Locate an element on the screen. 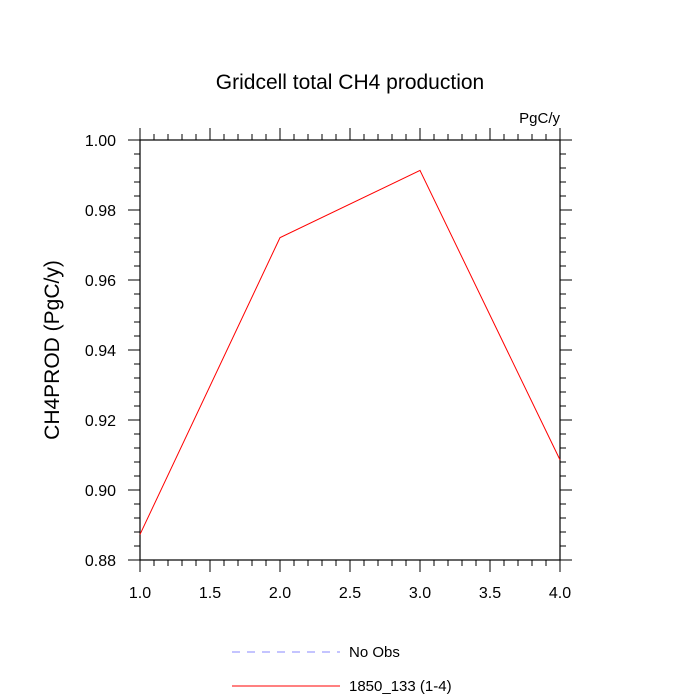 This screenshot has width=700, height=700. y-tick-label: 0.88 is located at coordinates (100, 561).